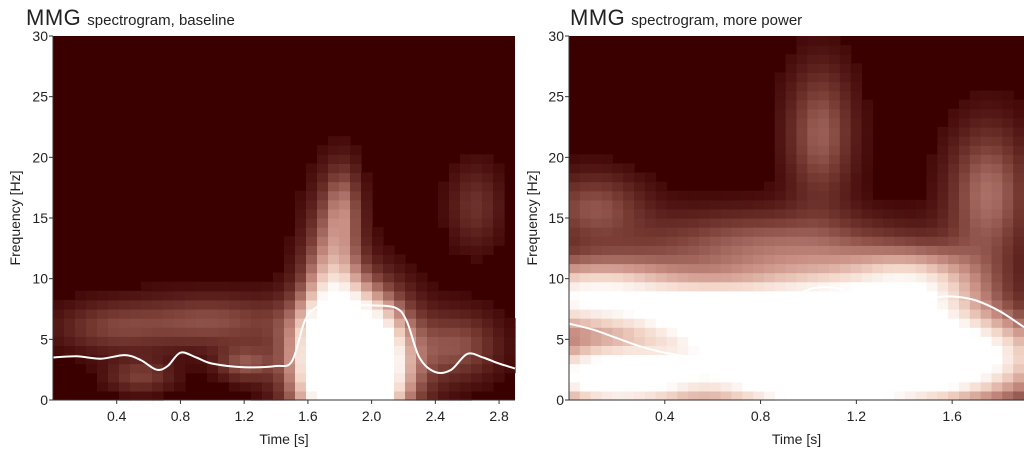  I want to click on x-axis-label: Time [s], so click(283, 439).